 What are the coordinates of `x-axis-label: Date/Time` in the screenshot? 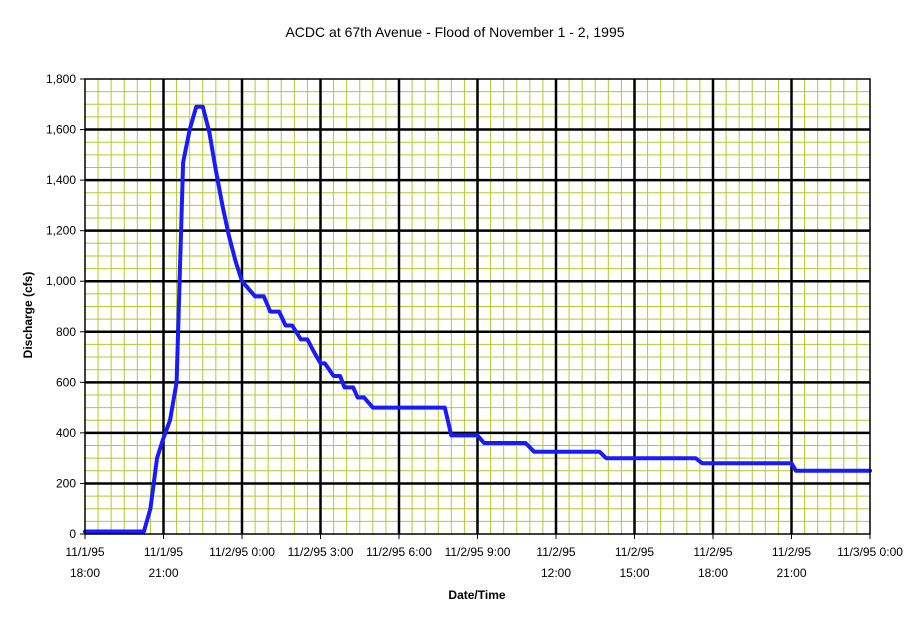 It's located at (476, 595).